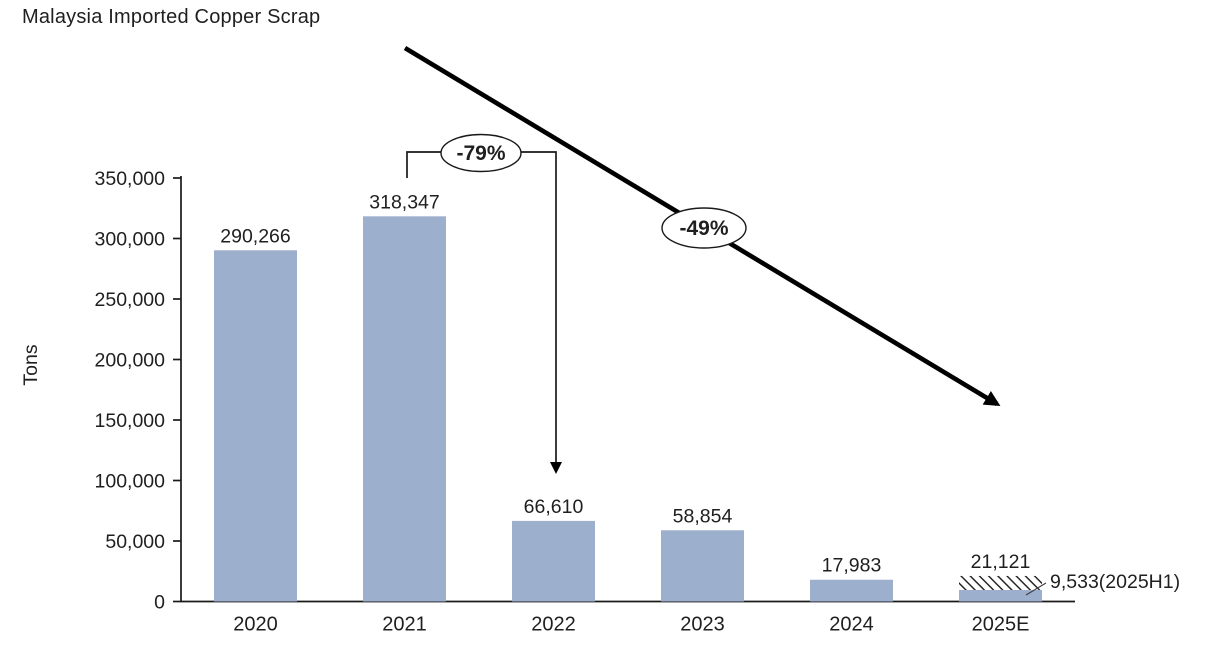 The height and width of the screenshot is (649, 1229). I want to click on trend-callout-bubble, so click(704, 228).